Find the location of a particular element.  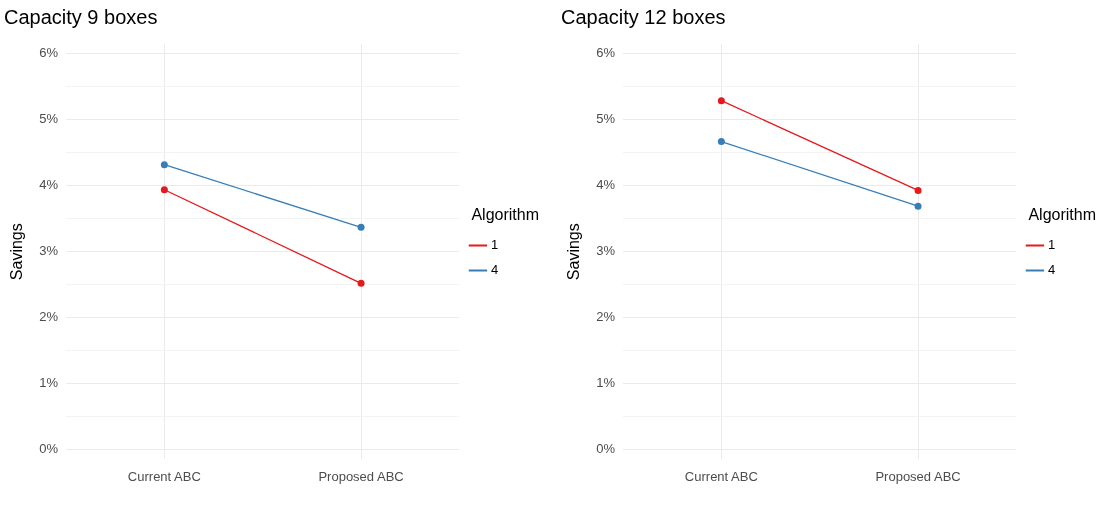

chart-title: Capacity 9 boxes is located at coordinates (81, 16).